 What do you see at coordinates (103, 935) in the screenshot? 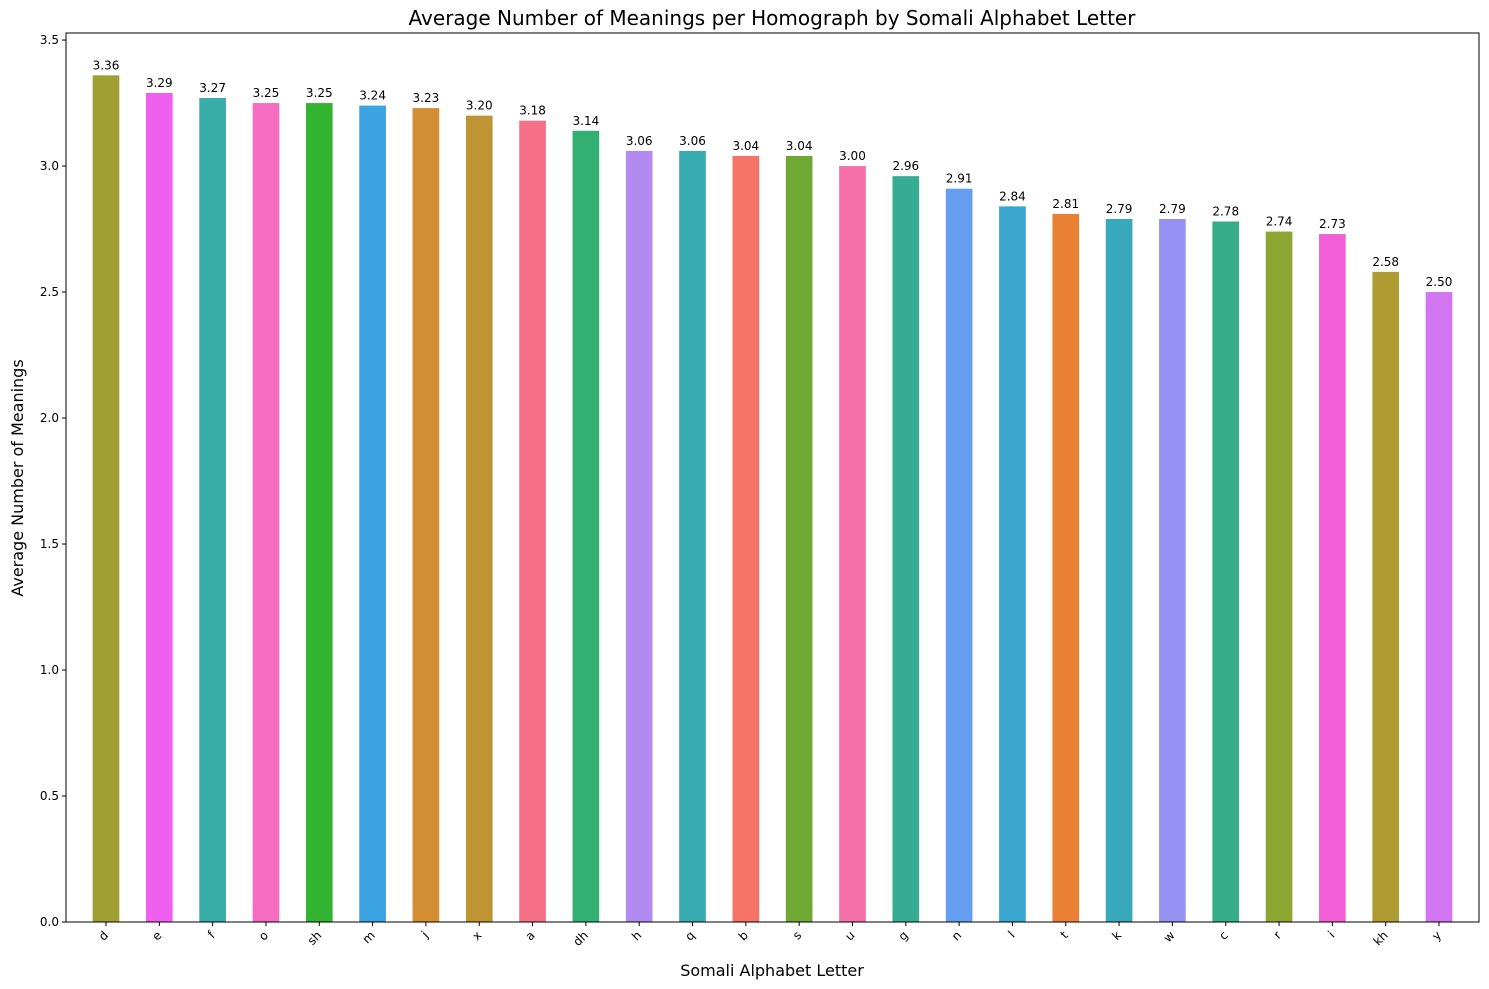
I see `x-tick-label: d` at bounding box center [103, 935].